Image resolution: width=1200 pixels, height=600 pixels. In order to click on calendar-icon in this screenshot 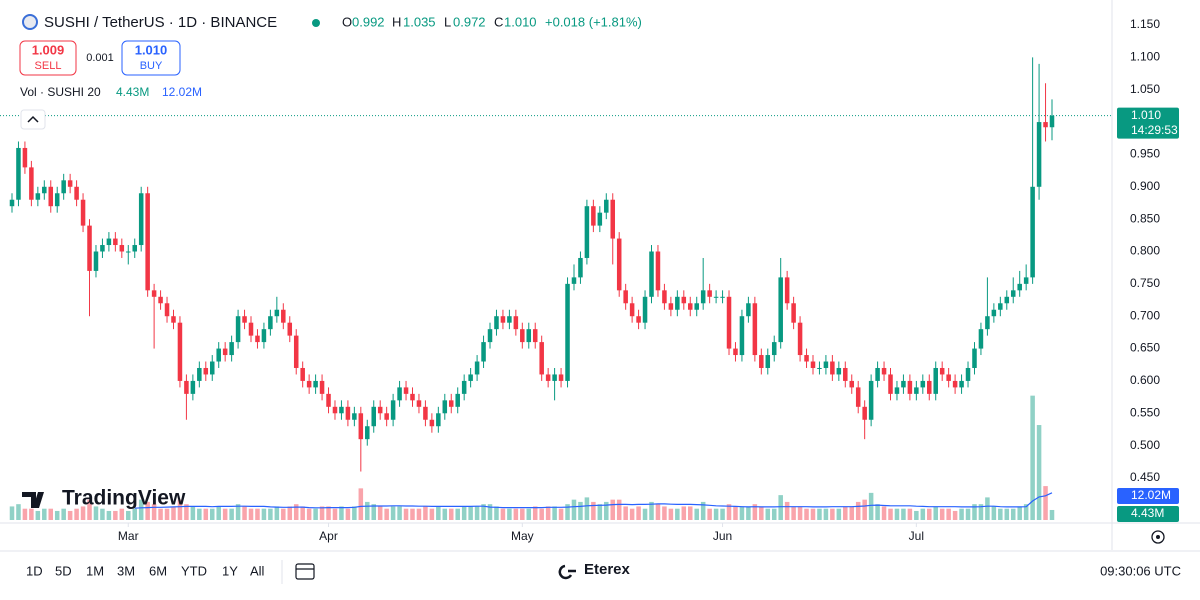, I will do `click(305, 571)`.